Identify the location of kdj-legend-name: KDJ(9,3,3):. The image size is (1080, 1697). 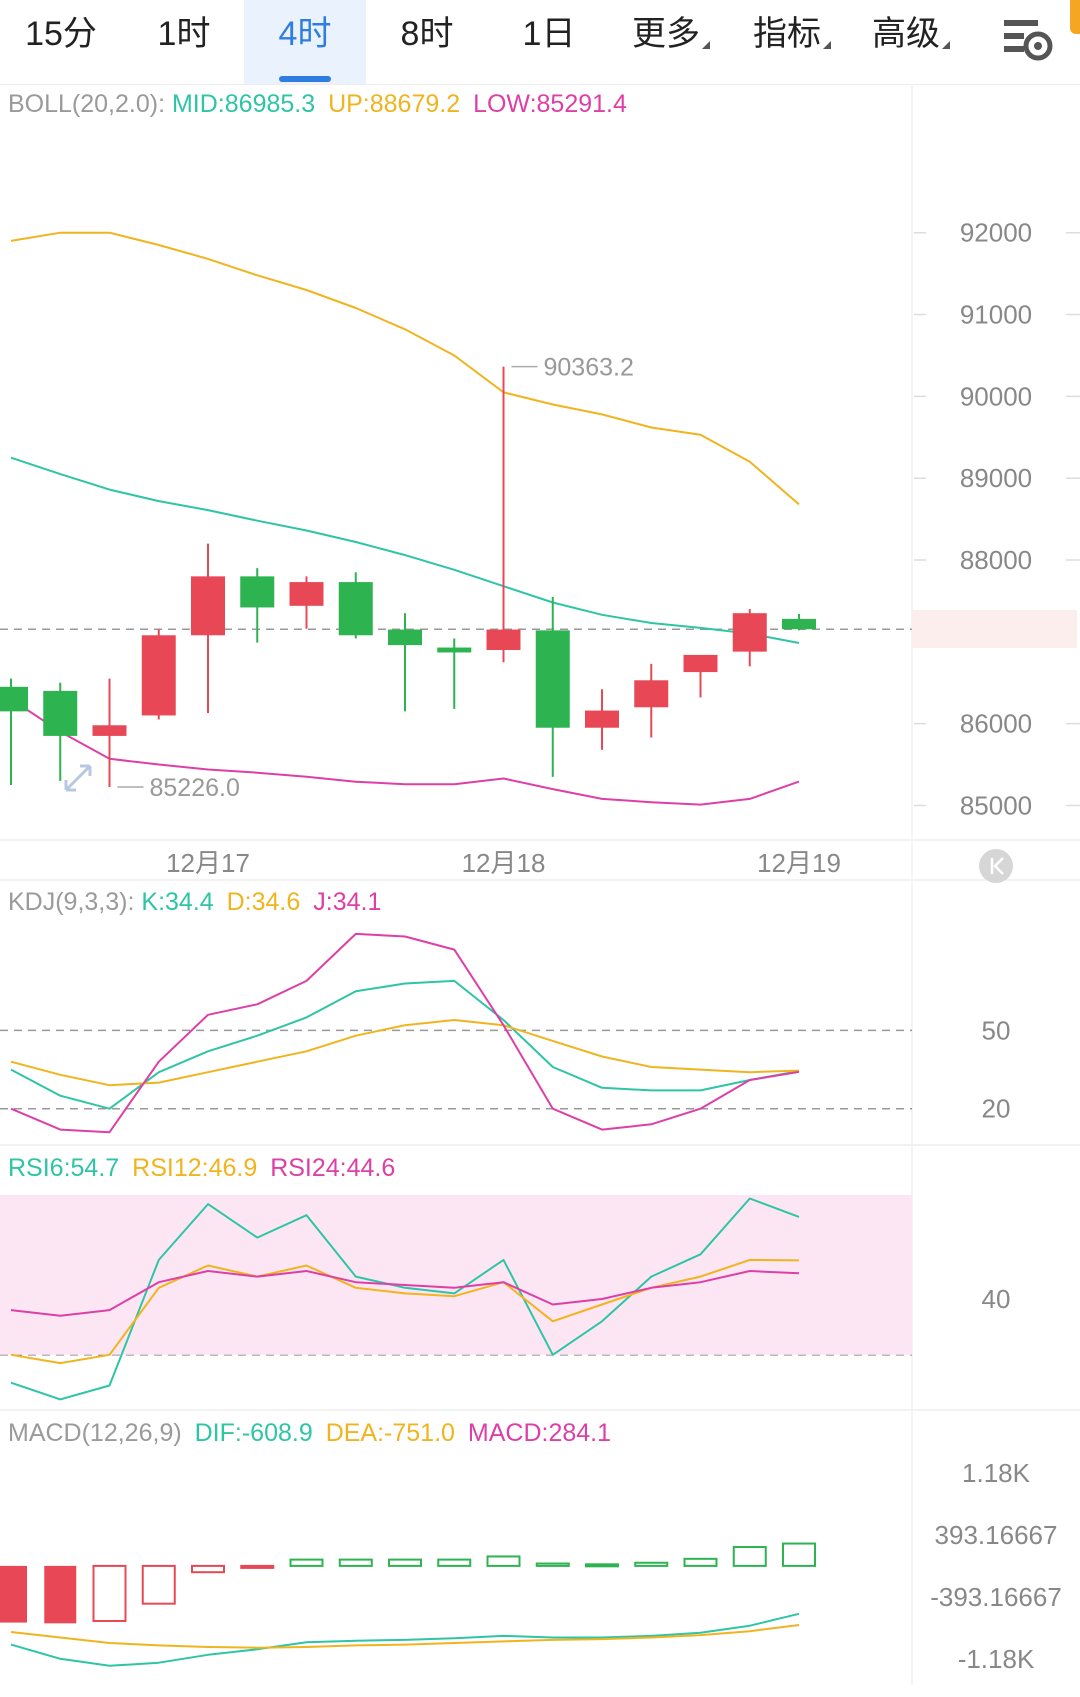
(71, 902).